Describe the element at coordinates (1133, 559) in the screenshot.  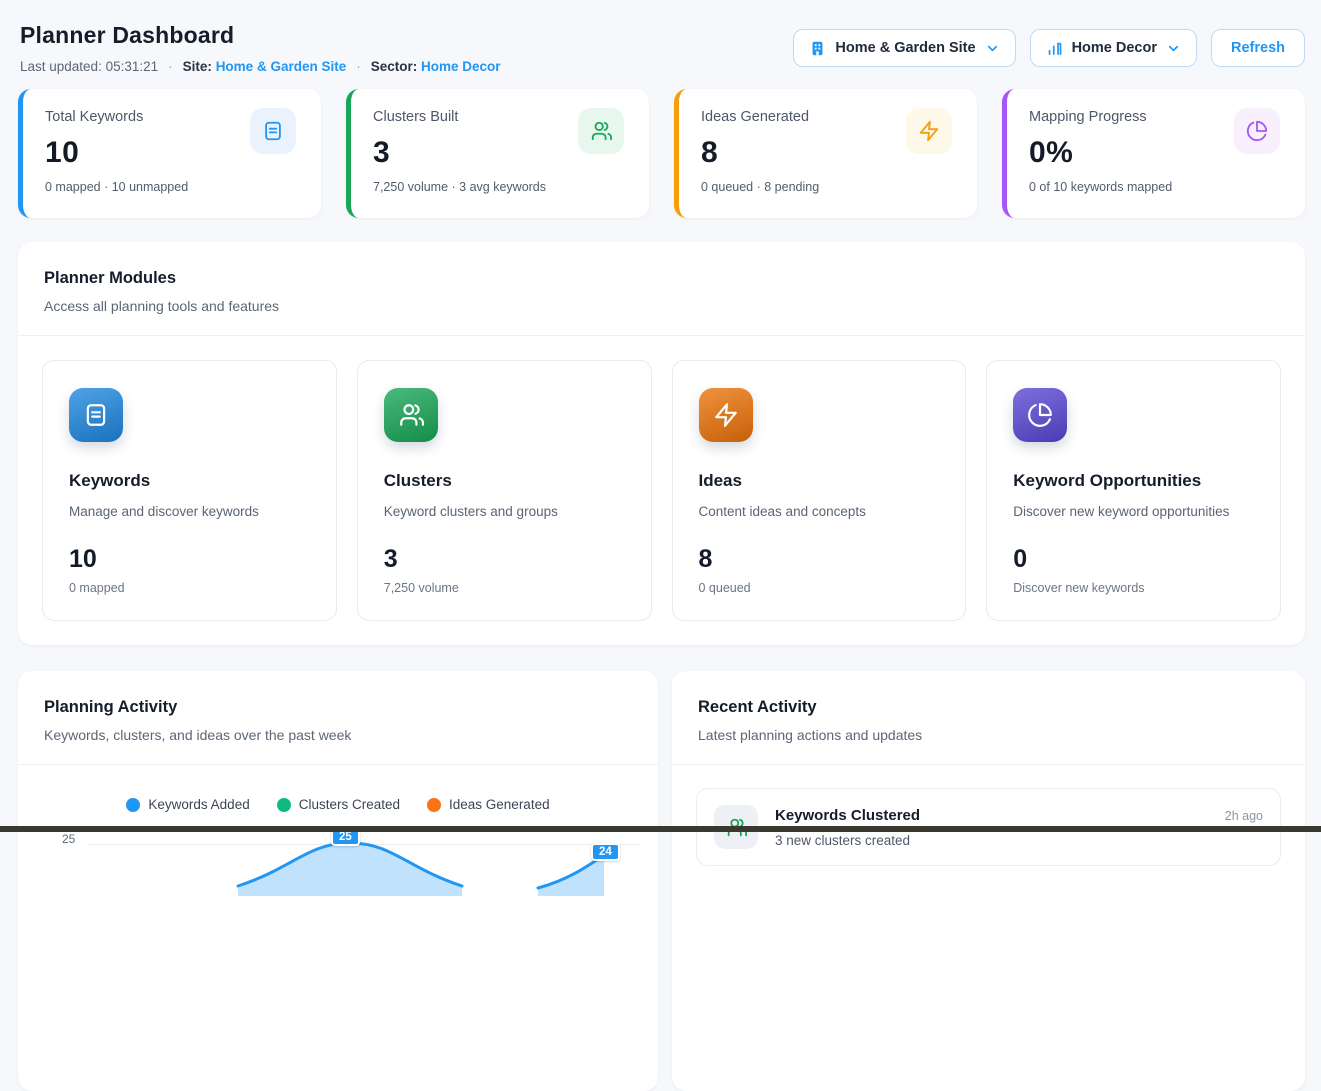
I see `module-value: 0` at that location.